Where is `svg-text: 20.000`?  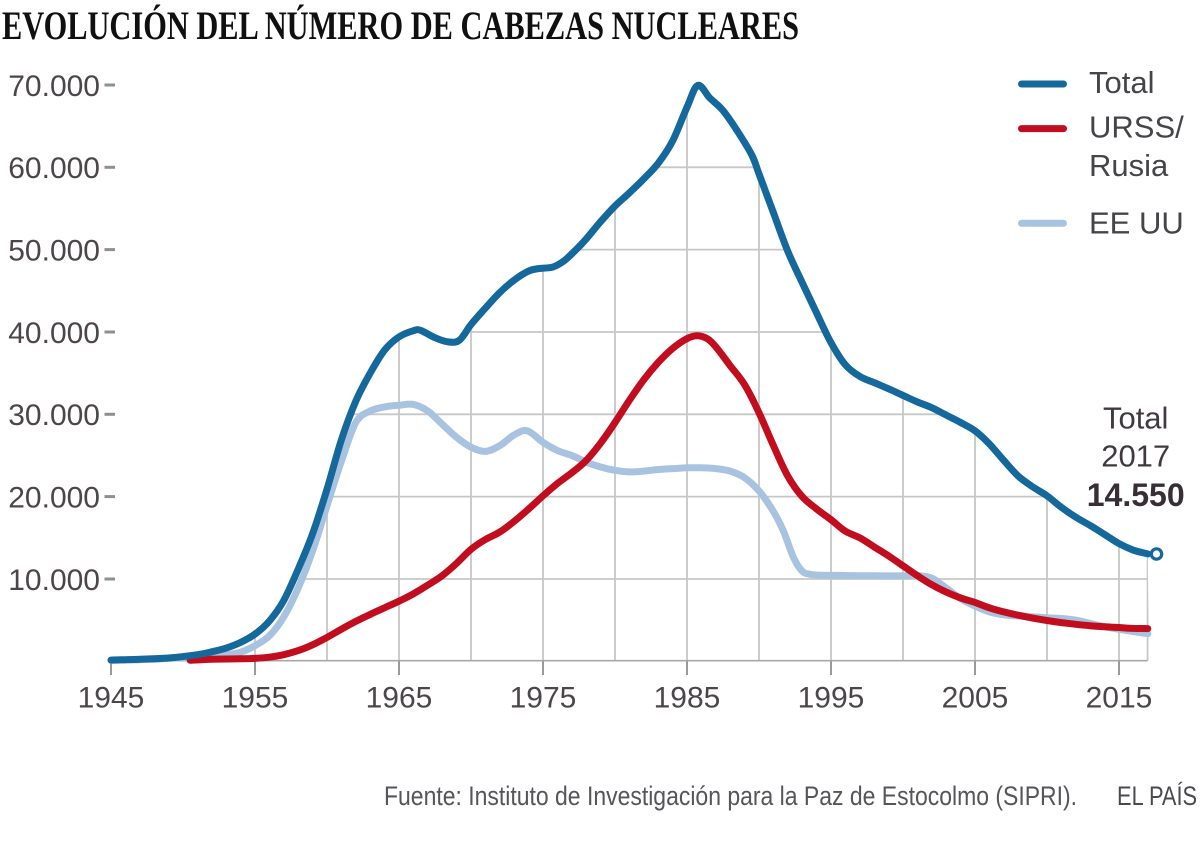
svg-text: 20.000 is located at coordinates (54, 498).